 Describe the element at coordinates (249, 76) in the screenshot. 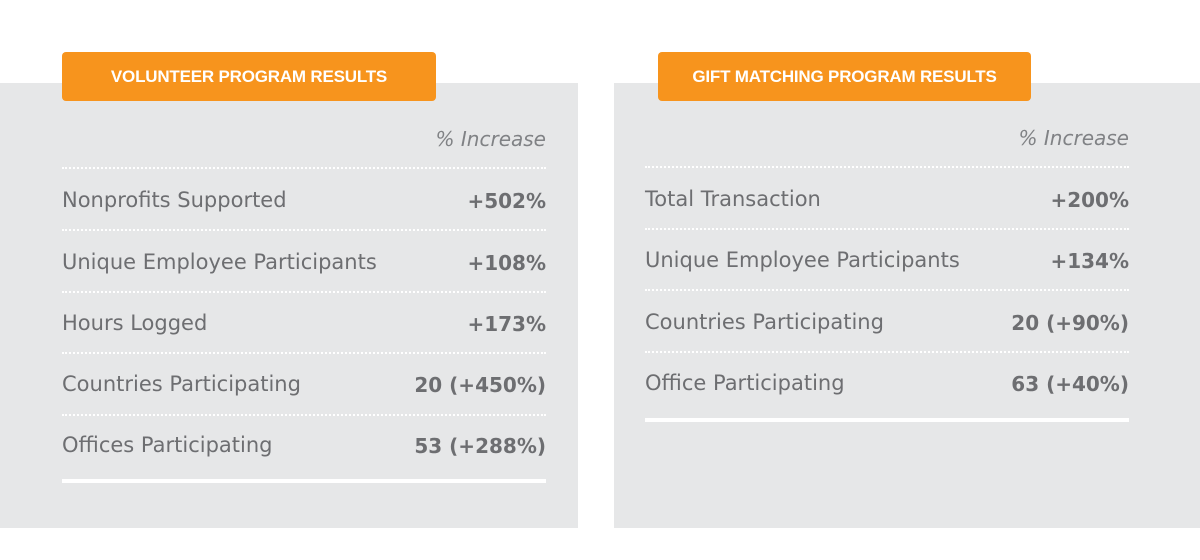

I see `volunteer-title-tag: VOLUNTEER PROGRAM RESULTS` at that location.